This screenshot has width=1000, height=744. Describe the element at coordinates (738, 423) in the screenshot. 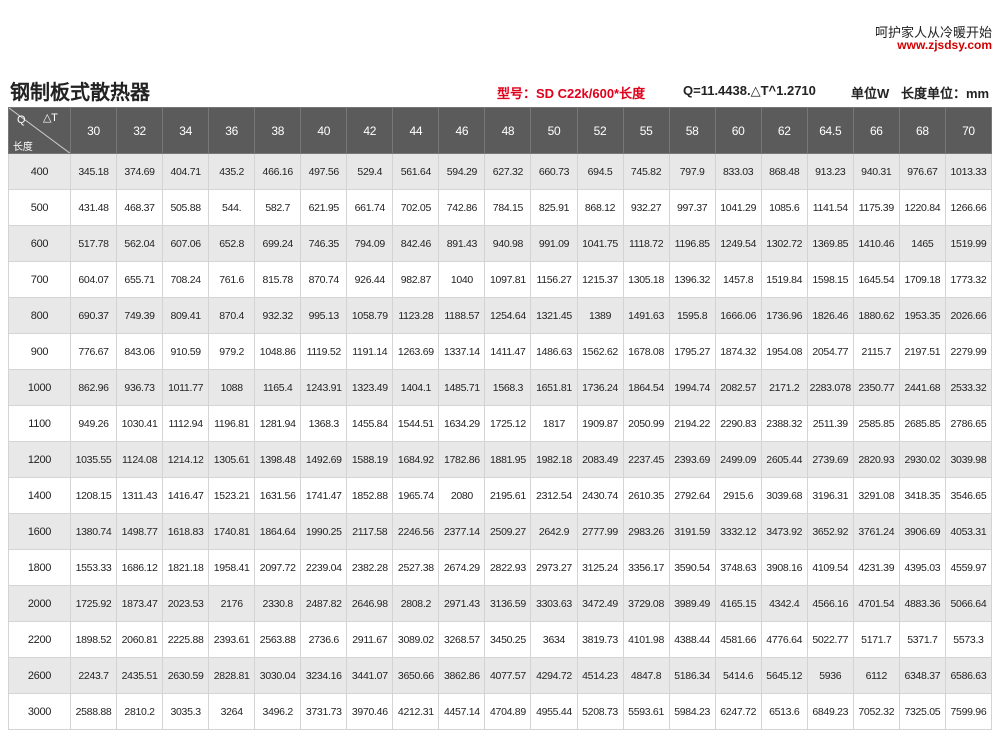

I see `value-cell: 2290.83` at that location.